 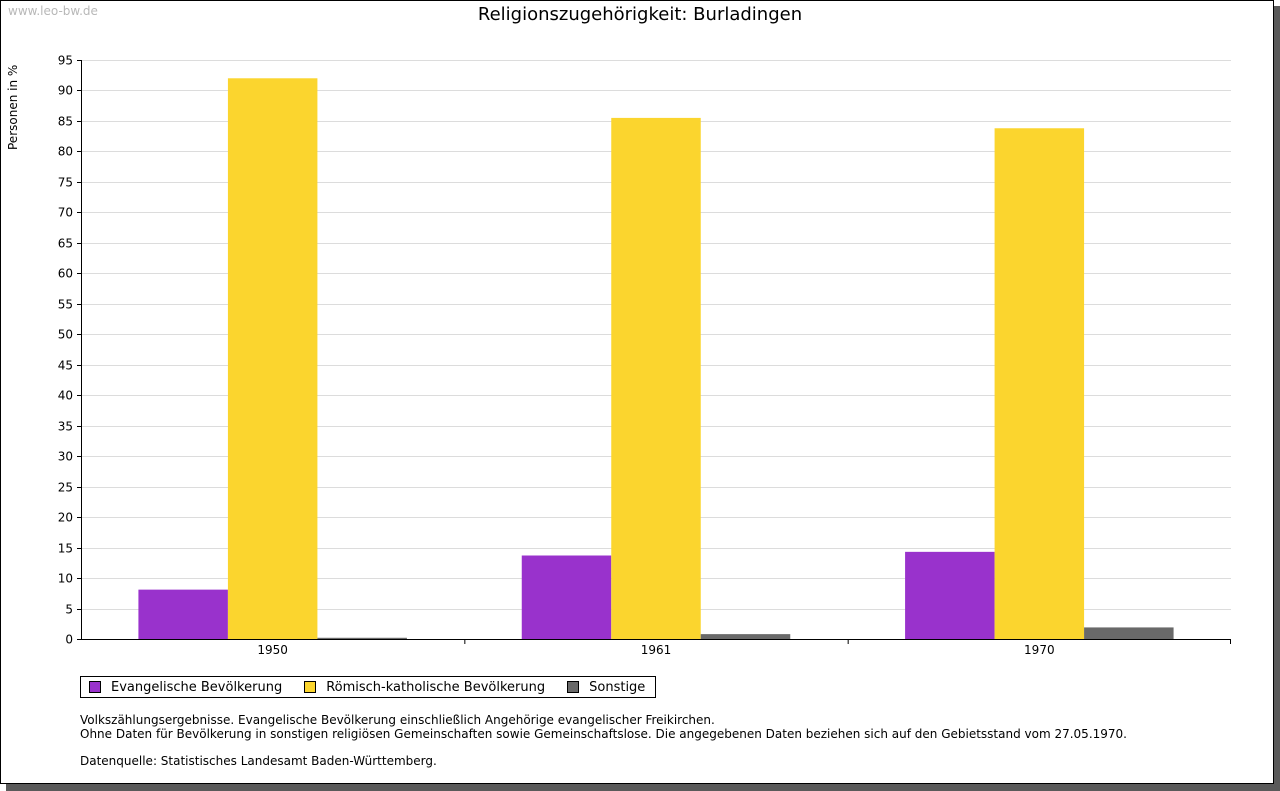 What do you see at coordinates (65, 183) in the screenshot?
I see `y-tick-label: 75` at bounding box center [65, 183].